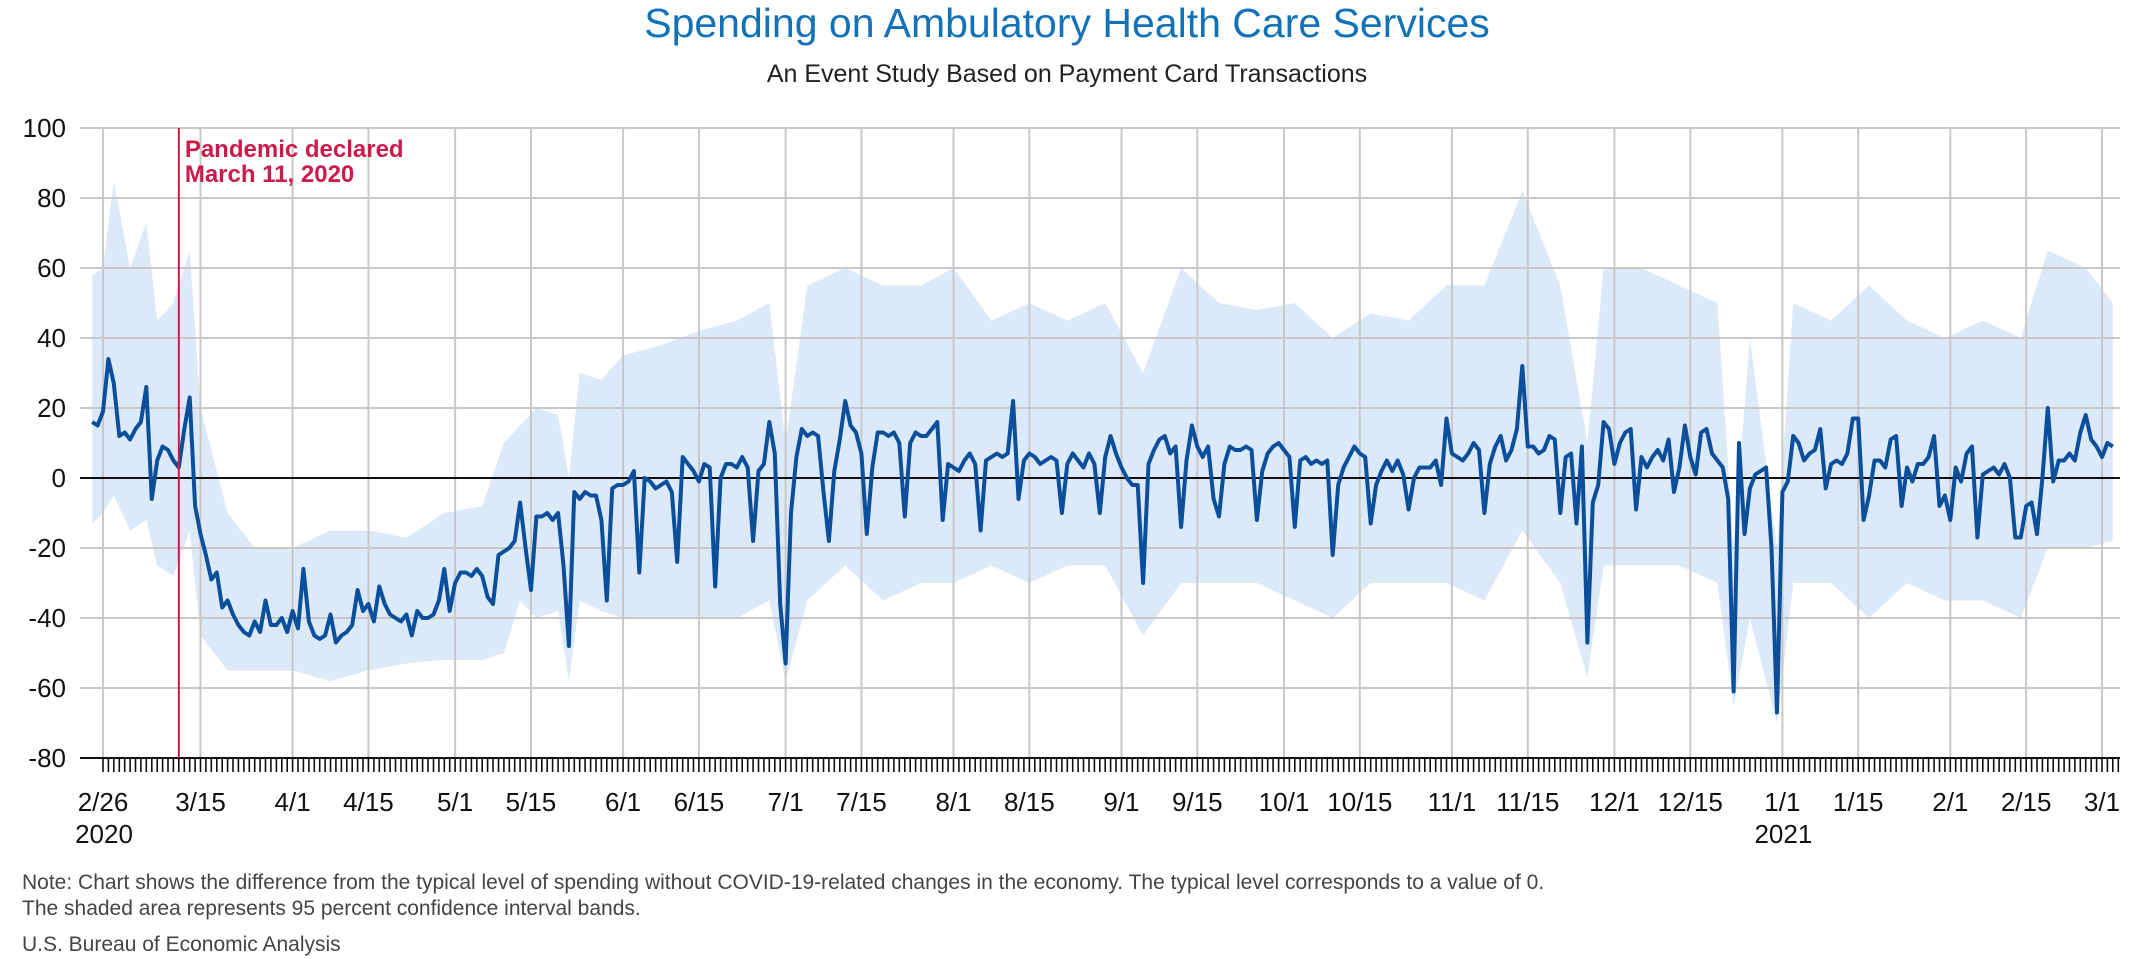 This screenshot has height=959, width=2134. What do you see at coordinates (699, 802) in the screenshot?
I see `x-tick-label: 6/15` at bounding box center [699, 802].